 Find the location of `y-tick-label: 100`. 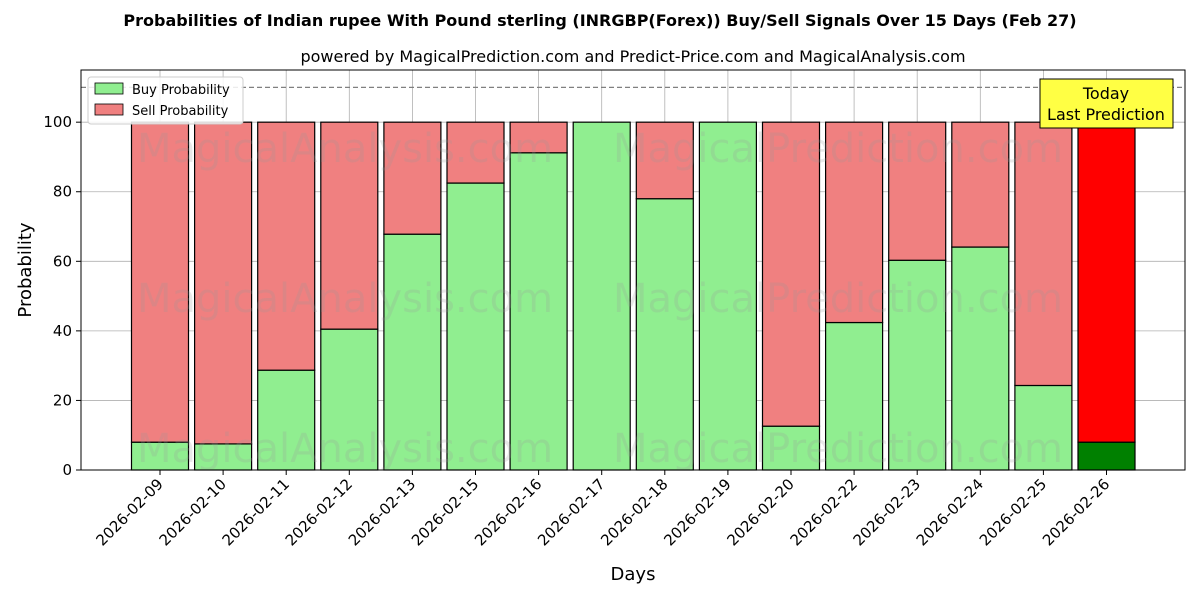

y-tick-label: 100 is located at coordinates (57, 122).